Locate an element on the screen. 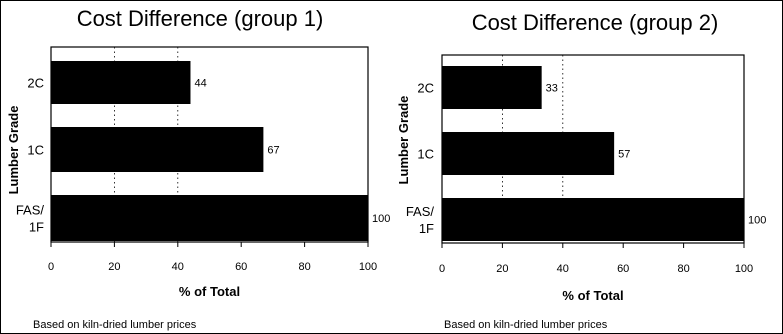 The height and width of the screenshot is (334, 783). data-label: 33 is located at coordinates (552, 89).